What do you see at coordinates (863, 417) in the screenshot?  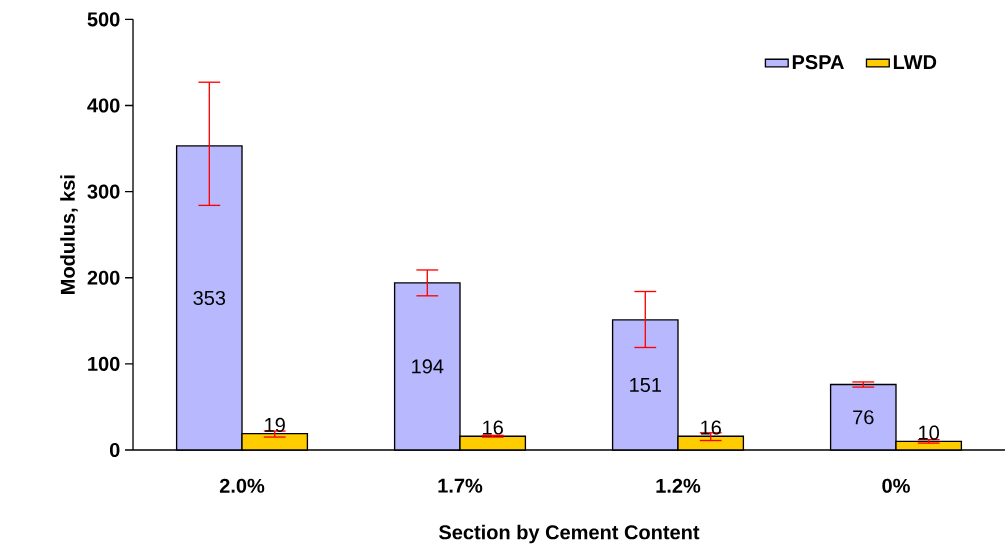 I see `data-label: 76` at bounding box center [863, 417].